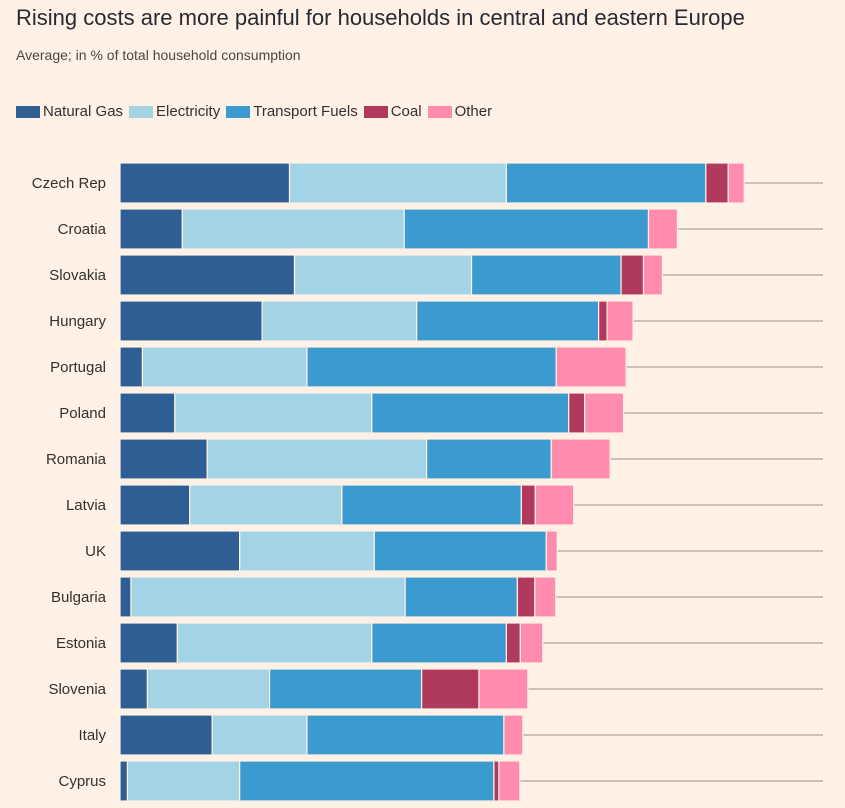 This screenshot has height=808, width=845. Describe the element at coordinates (78, 367) in the screenshot. I see `category-label: Portugal` at that location.